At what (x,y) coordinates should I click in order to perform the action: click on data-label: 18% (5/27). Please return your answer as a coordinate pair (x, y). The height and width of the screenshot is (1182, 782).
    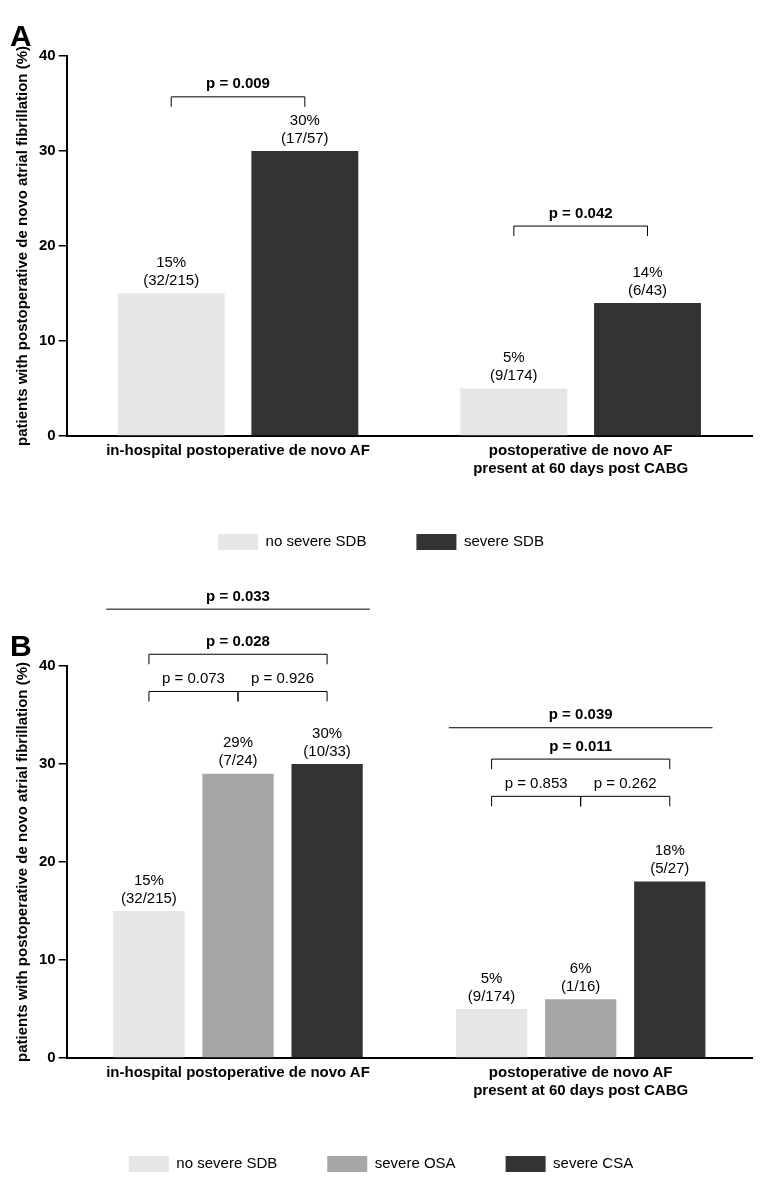
    Looking at the image, I should click on (670, 859).